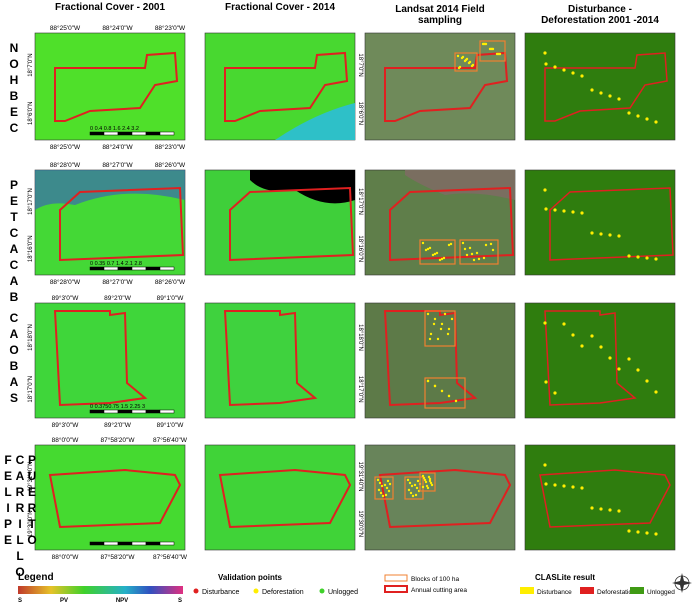  What do you see at coordinates (65, 165) in the screenshot?
I see `longitude-label: 88°28'0"W` at bounding box center [65, 165].